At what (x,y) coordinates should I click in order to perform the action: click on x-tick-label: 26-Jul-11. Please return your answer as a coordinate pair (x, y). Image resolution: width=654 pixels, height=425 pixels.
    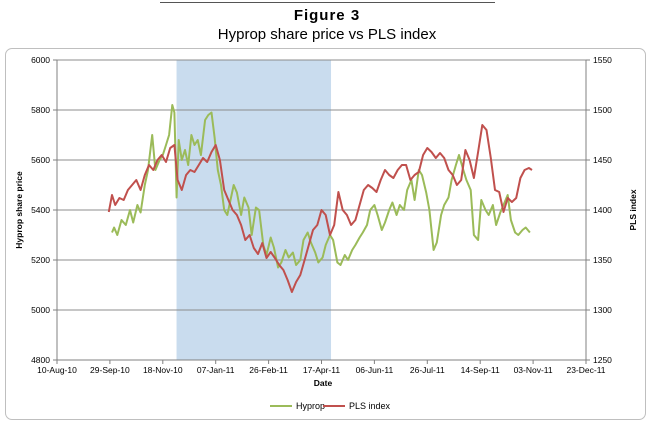
    Looking at the image, I should click on (427, 370).